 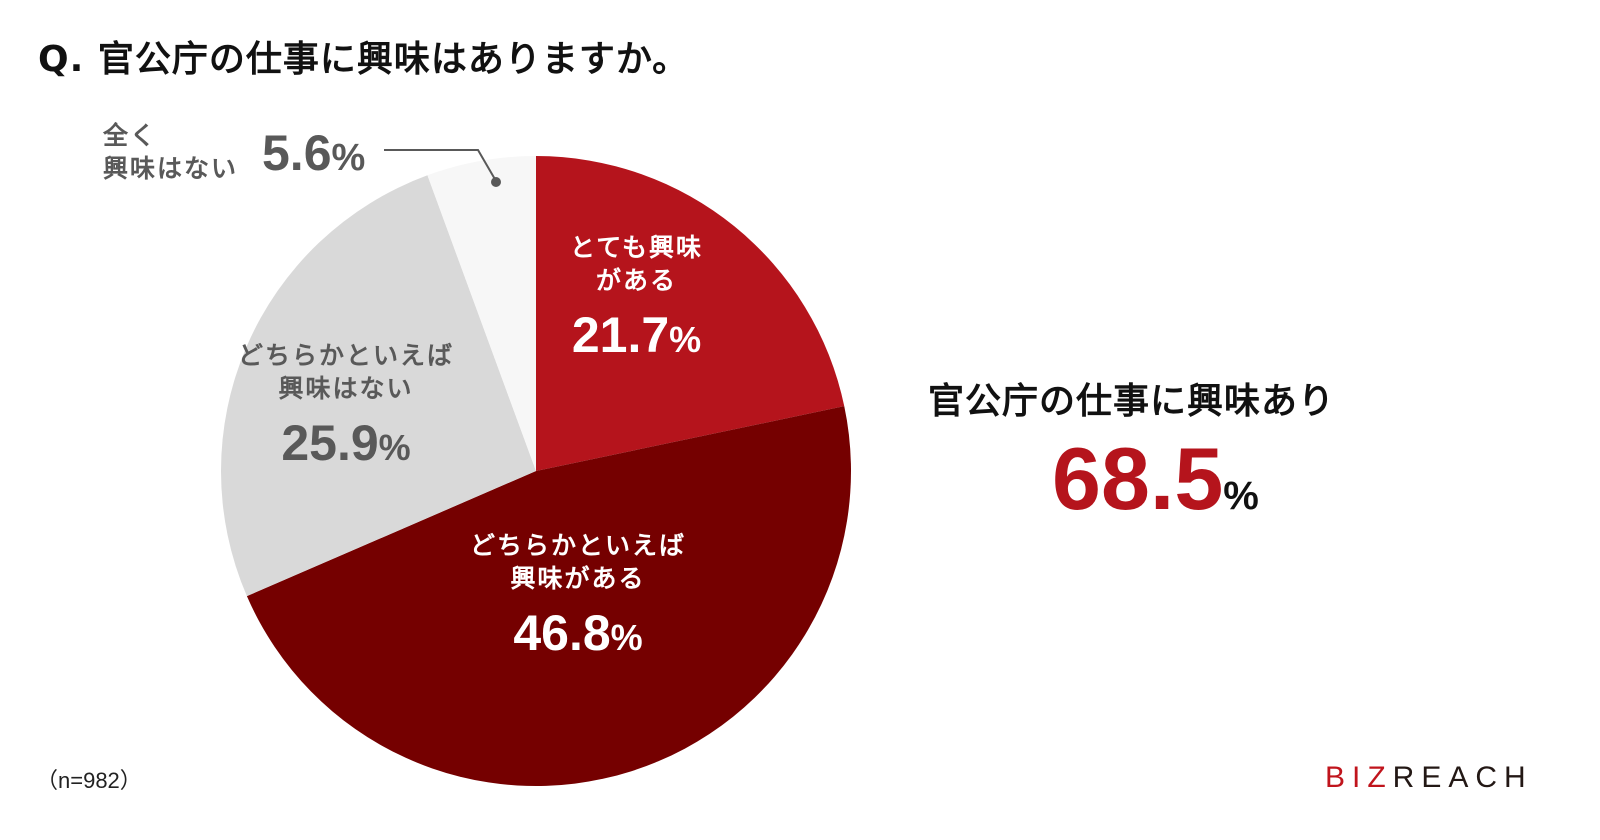 I want to click on leader-dot, so click(x=496, y=182).